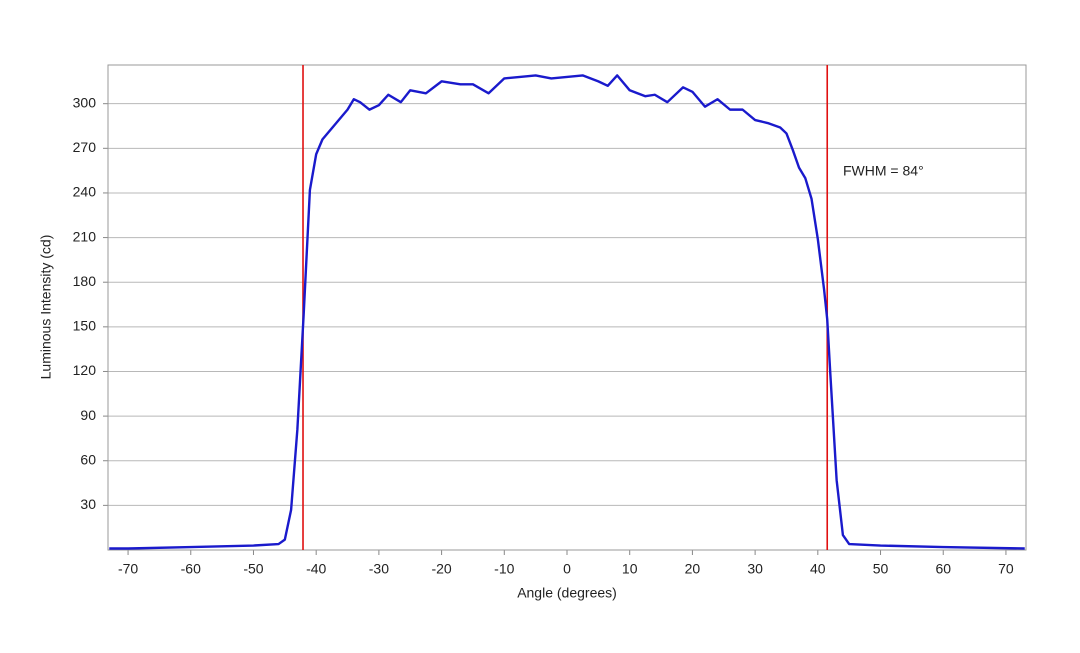  What do you see at coordinates (85, 147) in the screenshot?
I see `y-tick-label: 270` at bounding box center [85, 147].